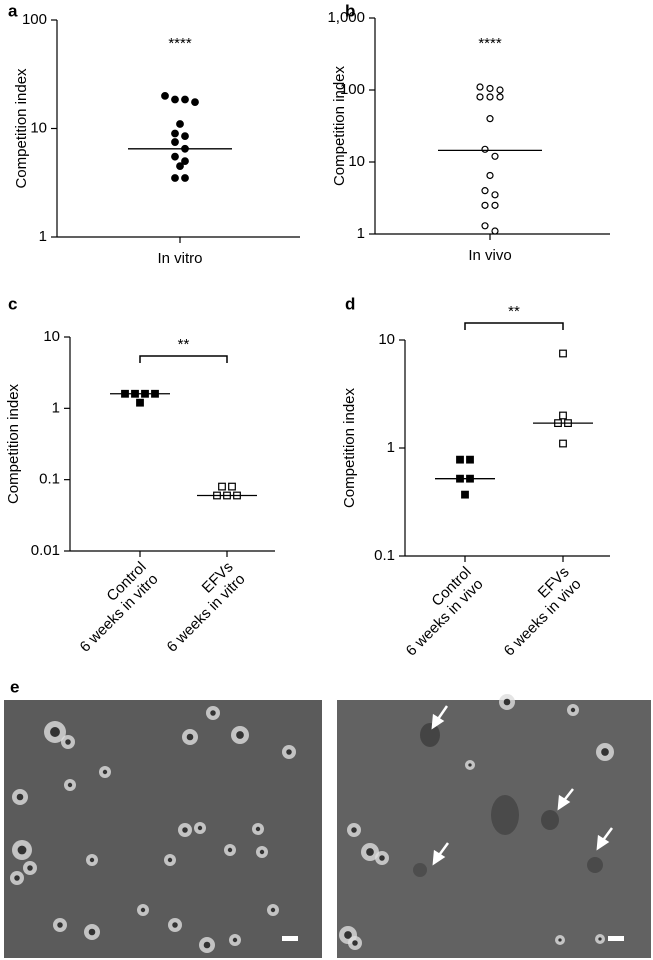 The height and width of the screenshot is (960, 653). I want to click on panel-label: a, so click(13, 10).